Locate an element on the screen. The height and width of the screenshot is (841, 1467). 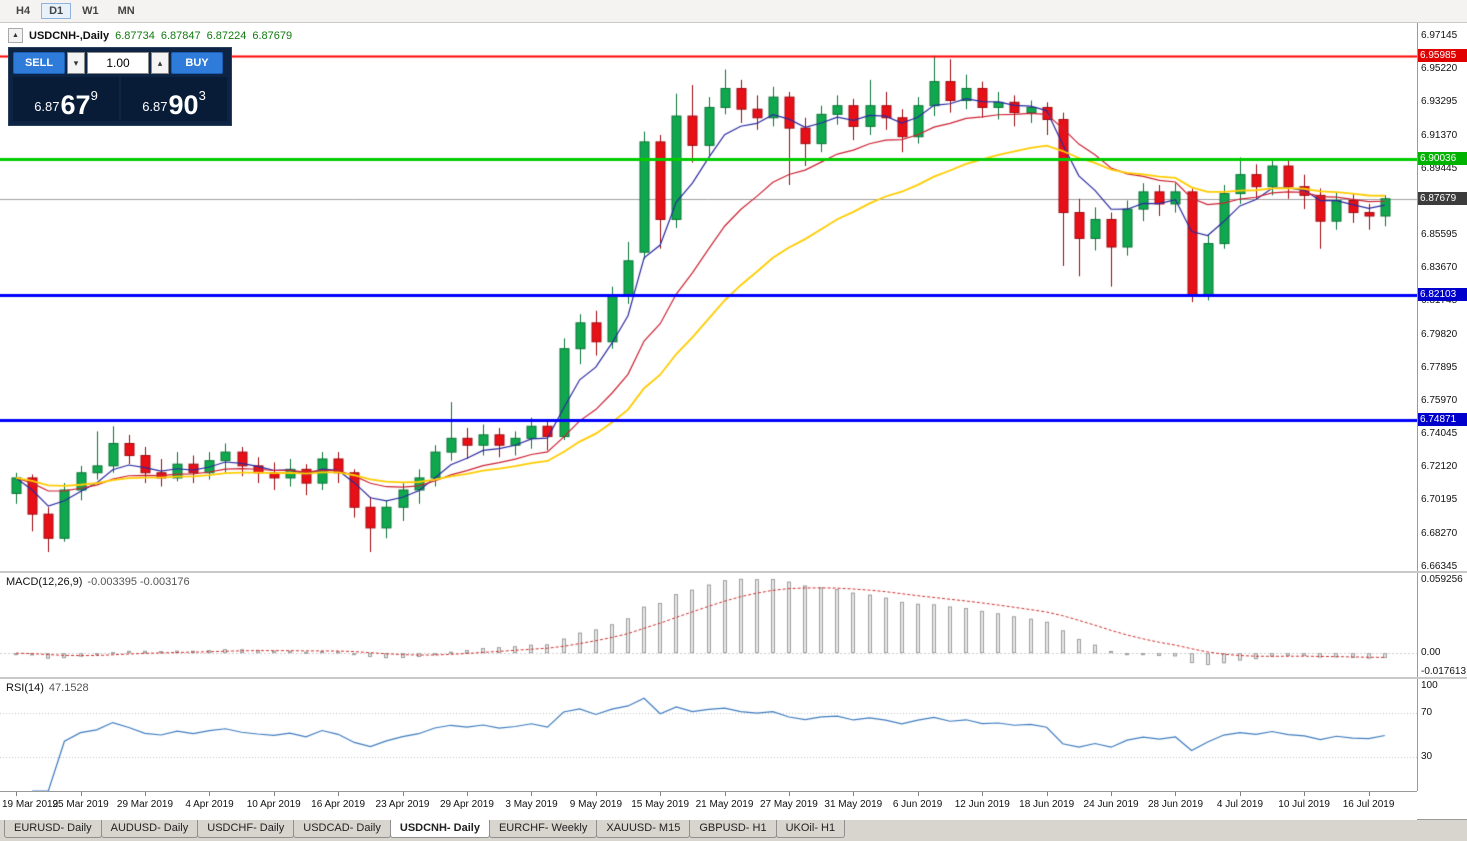
price-axis-label: 6.95220 is located at coordinates (1439, 69).